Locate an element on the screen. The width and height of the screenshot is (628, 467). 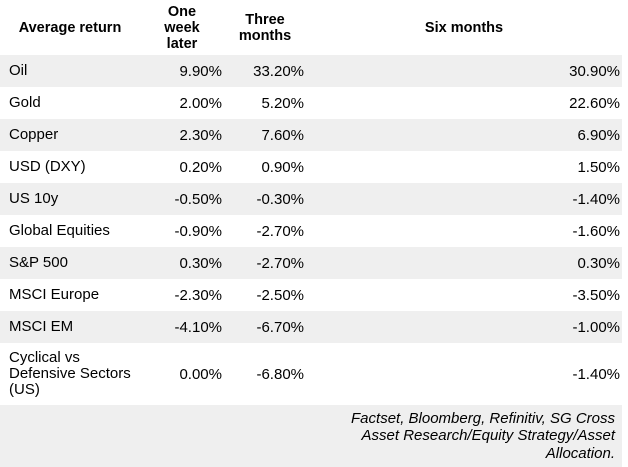
table-row-gold: Gold 2.00% 5.20% 22.60% is located at coordinates (311, 103).